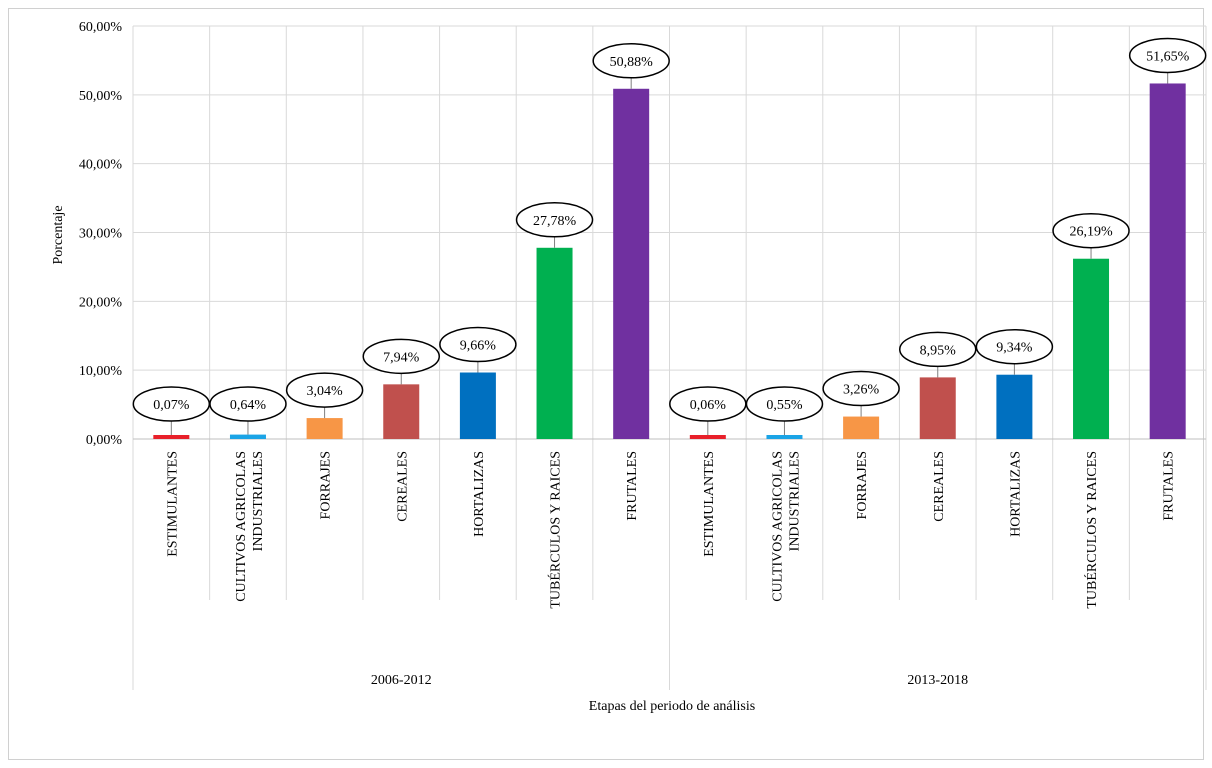 Image resolution: width=1212 pixels, height=768 pixels. I want to click on data-label: 9,66%, so click(478, 346).